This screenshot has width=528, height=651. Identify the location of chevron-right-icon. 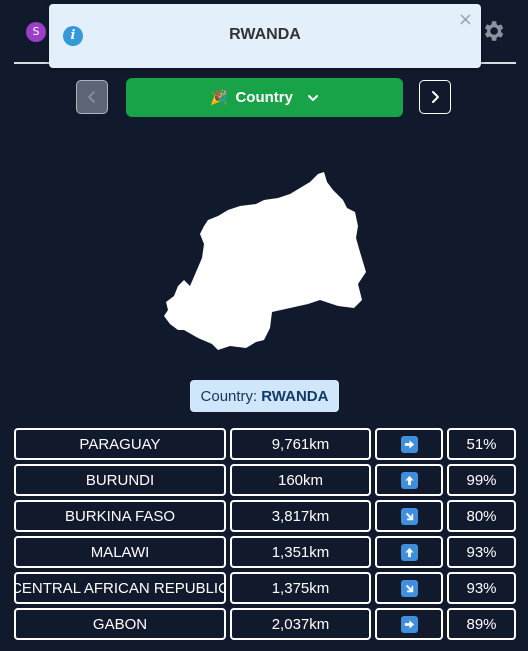
(435, 97).